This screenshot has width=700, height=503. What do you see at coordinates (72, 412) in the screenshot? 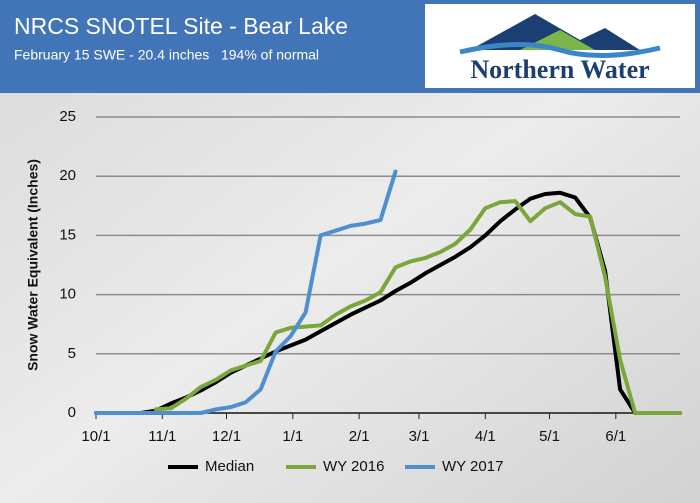
I see `y-tick-label: 0` at bounding box center [72, 412].